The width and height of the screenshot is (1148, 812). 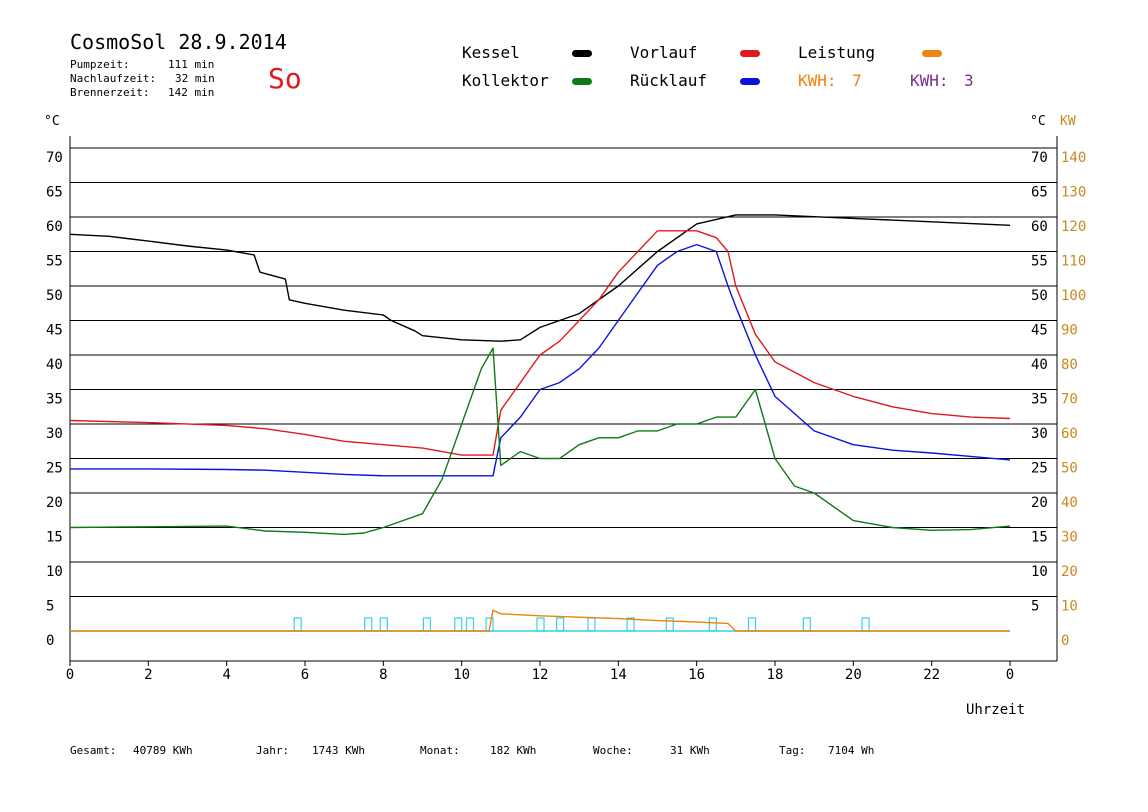 I want to click on y-tick-label-left: 25, so click(x=54, y=469).